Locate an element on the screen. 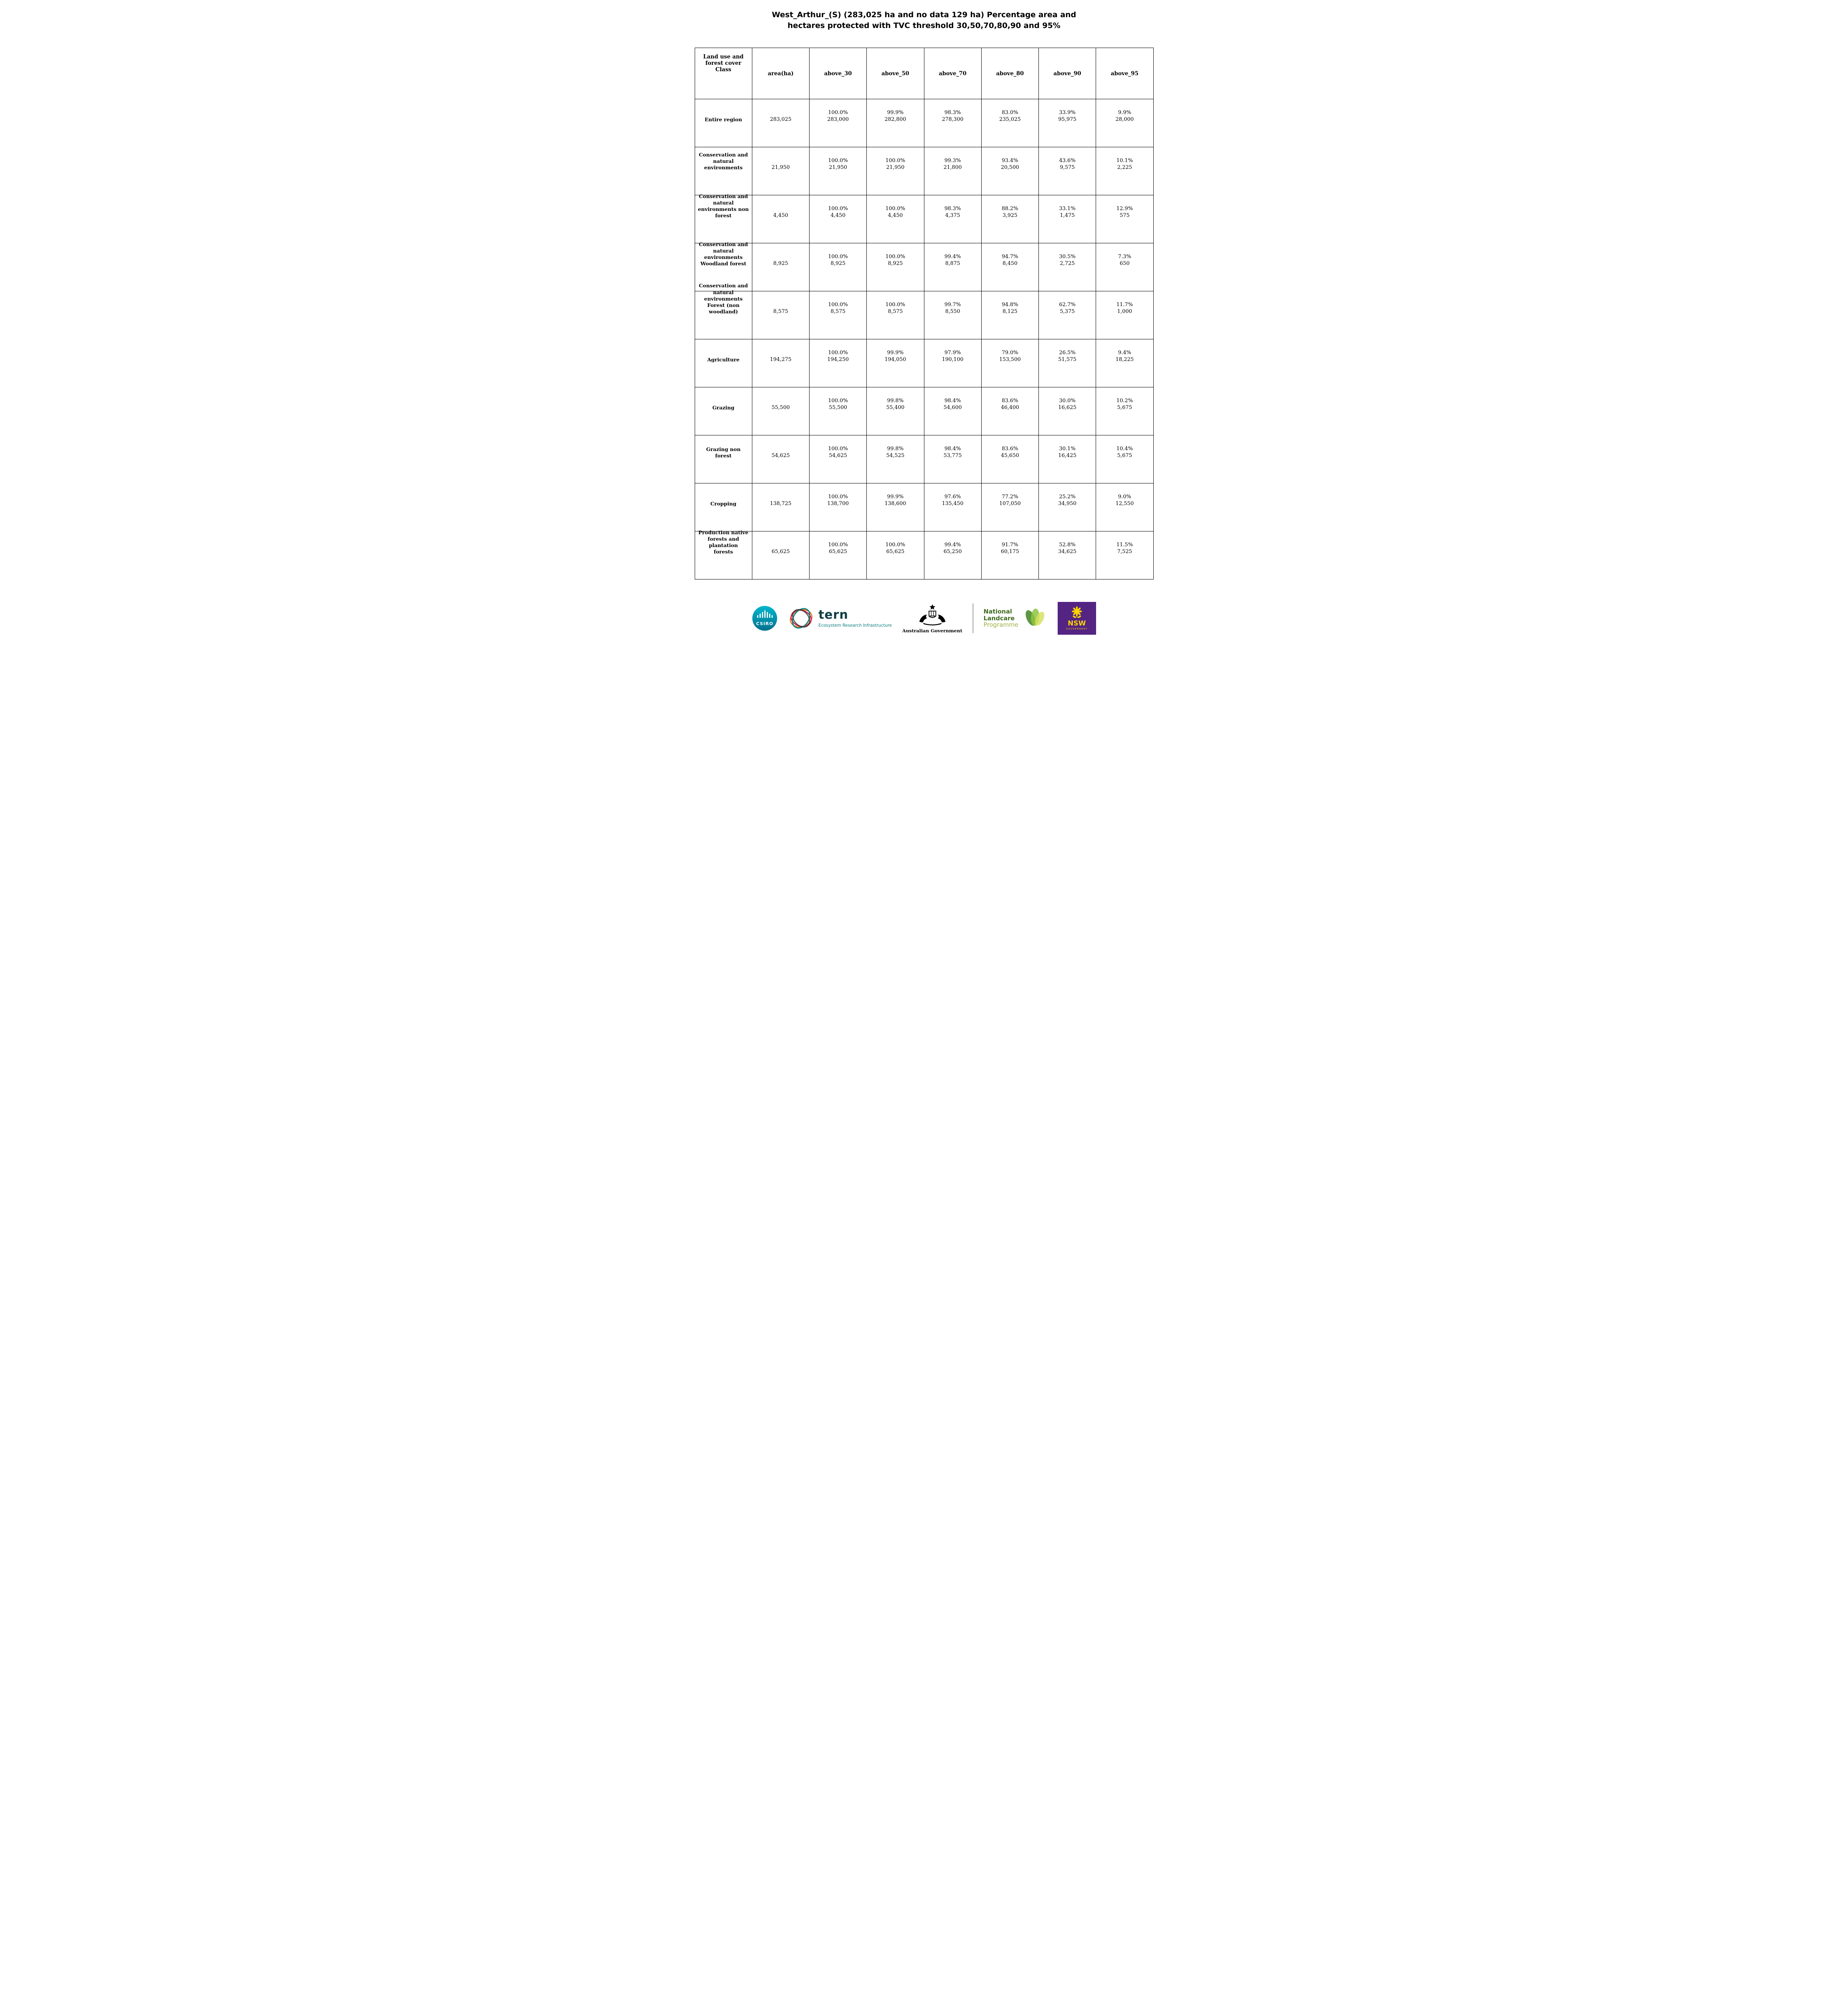 The height and width of the screenshot is (2001, 1848). value-cell-above-30: 100.0% 65,625 is located at coordinates (838, 555).